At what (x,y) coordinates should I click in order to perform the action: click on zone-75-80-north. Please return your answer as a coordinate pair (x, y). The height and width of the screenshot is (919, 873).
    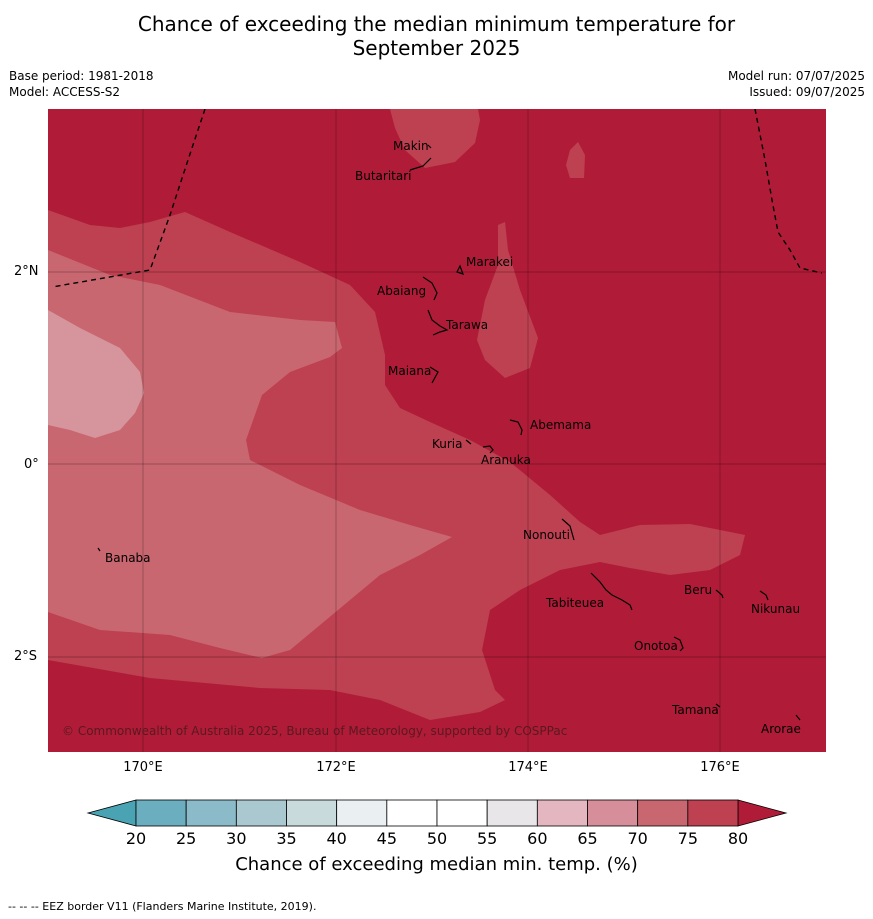
    Looking at the image, I should click on (435, 138).